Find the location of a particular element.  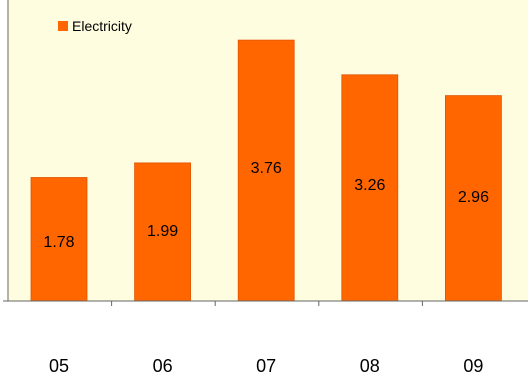

x-tick-labels-layer: 05 06 07 08 09 is located at coordinates (266, 366).